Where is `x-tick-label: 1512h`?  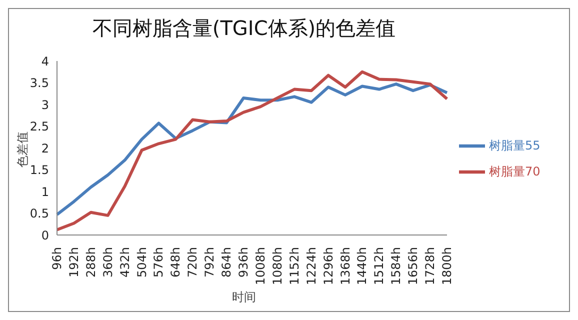
x-tick-label: 1512h is located at coordinates (379, 266).